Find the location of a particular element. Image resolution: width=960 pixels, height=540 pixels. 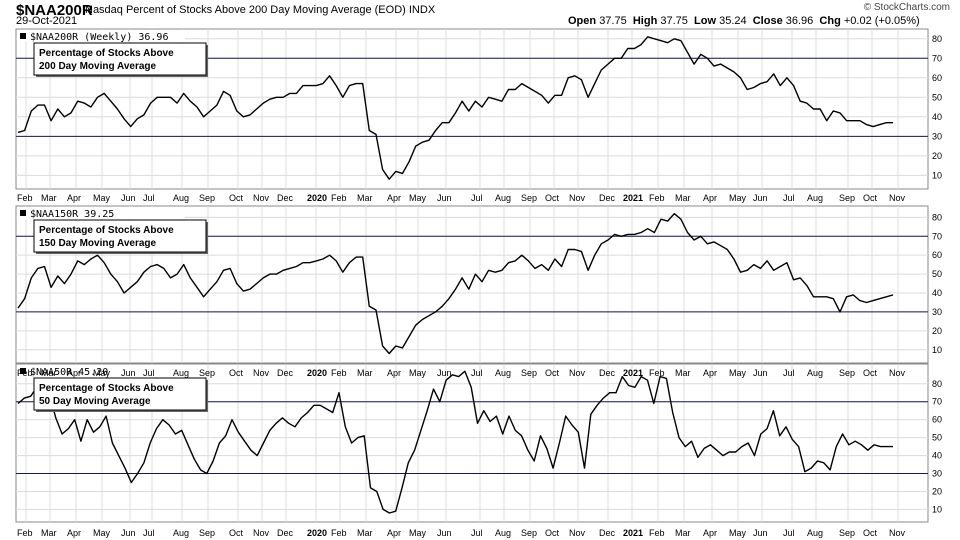

ticker-label: $NAA200R (Weekly) 36.96 is located at coordinates (99, 37).